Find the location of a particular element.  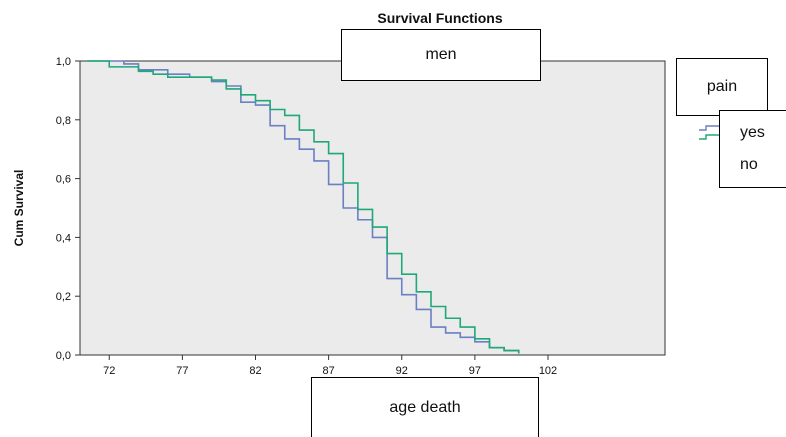

legend-item-yes: yes is located at coordinates (752, 132).